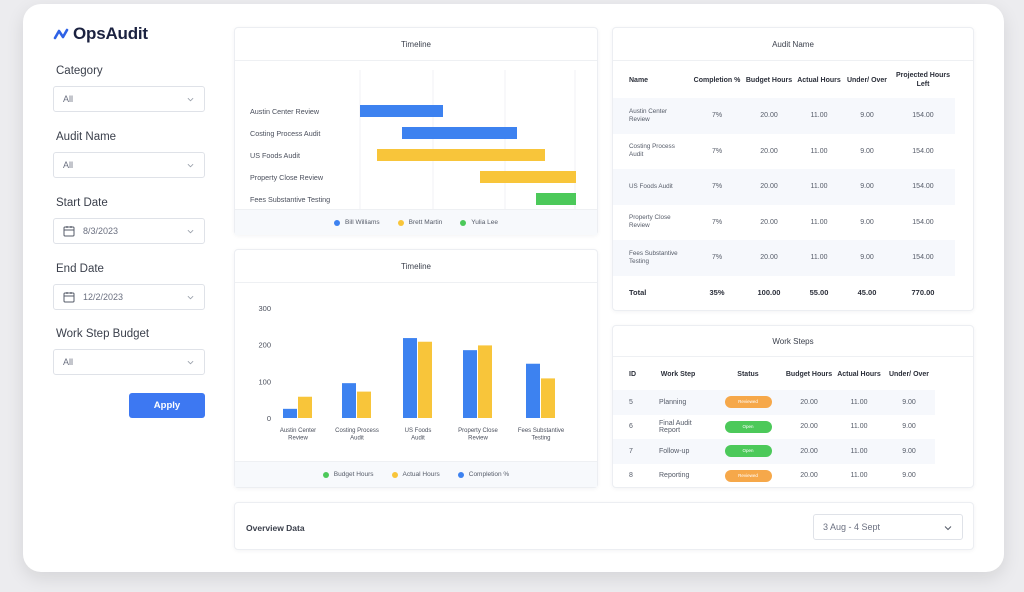  I want to click on work-step-row: 6 Final Audit Report Open 20.00 11.00 9.00, so click(774, 427).